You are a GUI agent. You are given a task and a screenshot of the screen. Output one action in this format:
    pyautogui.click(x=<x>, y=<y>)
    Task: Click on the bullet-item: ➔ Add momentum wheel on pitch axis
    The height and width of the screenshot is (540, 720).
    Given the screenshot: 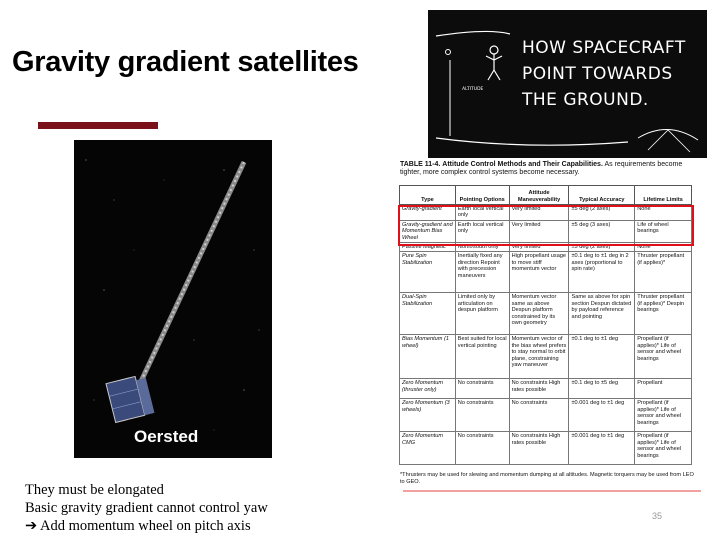 What is the action you would take?
    pyautogui.click(x=138, y=526)
    